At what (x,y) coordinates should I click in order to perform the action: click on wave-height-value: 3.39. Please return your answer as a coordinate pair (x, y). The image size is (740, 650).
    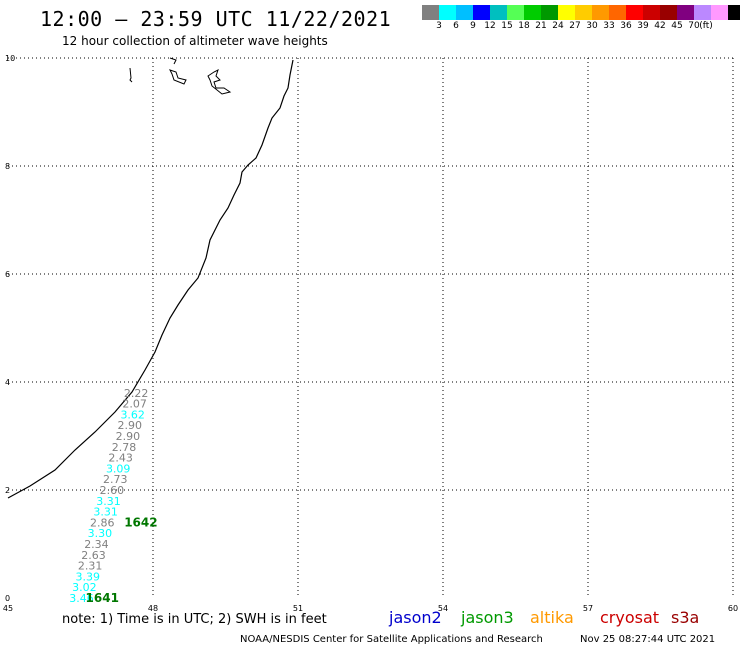
    Looking at the image, I should click on (88, 576).